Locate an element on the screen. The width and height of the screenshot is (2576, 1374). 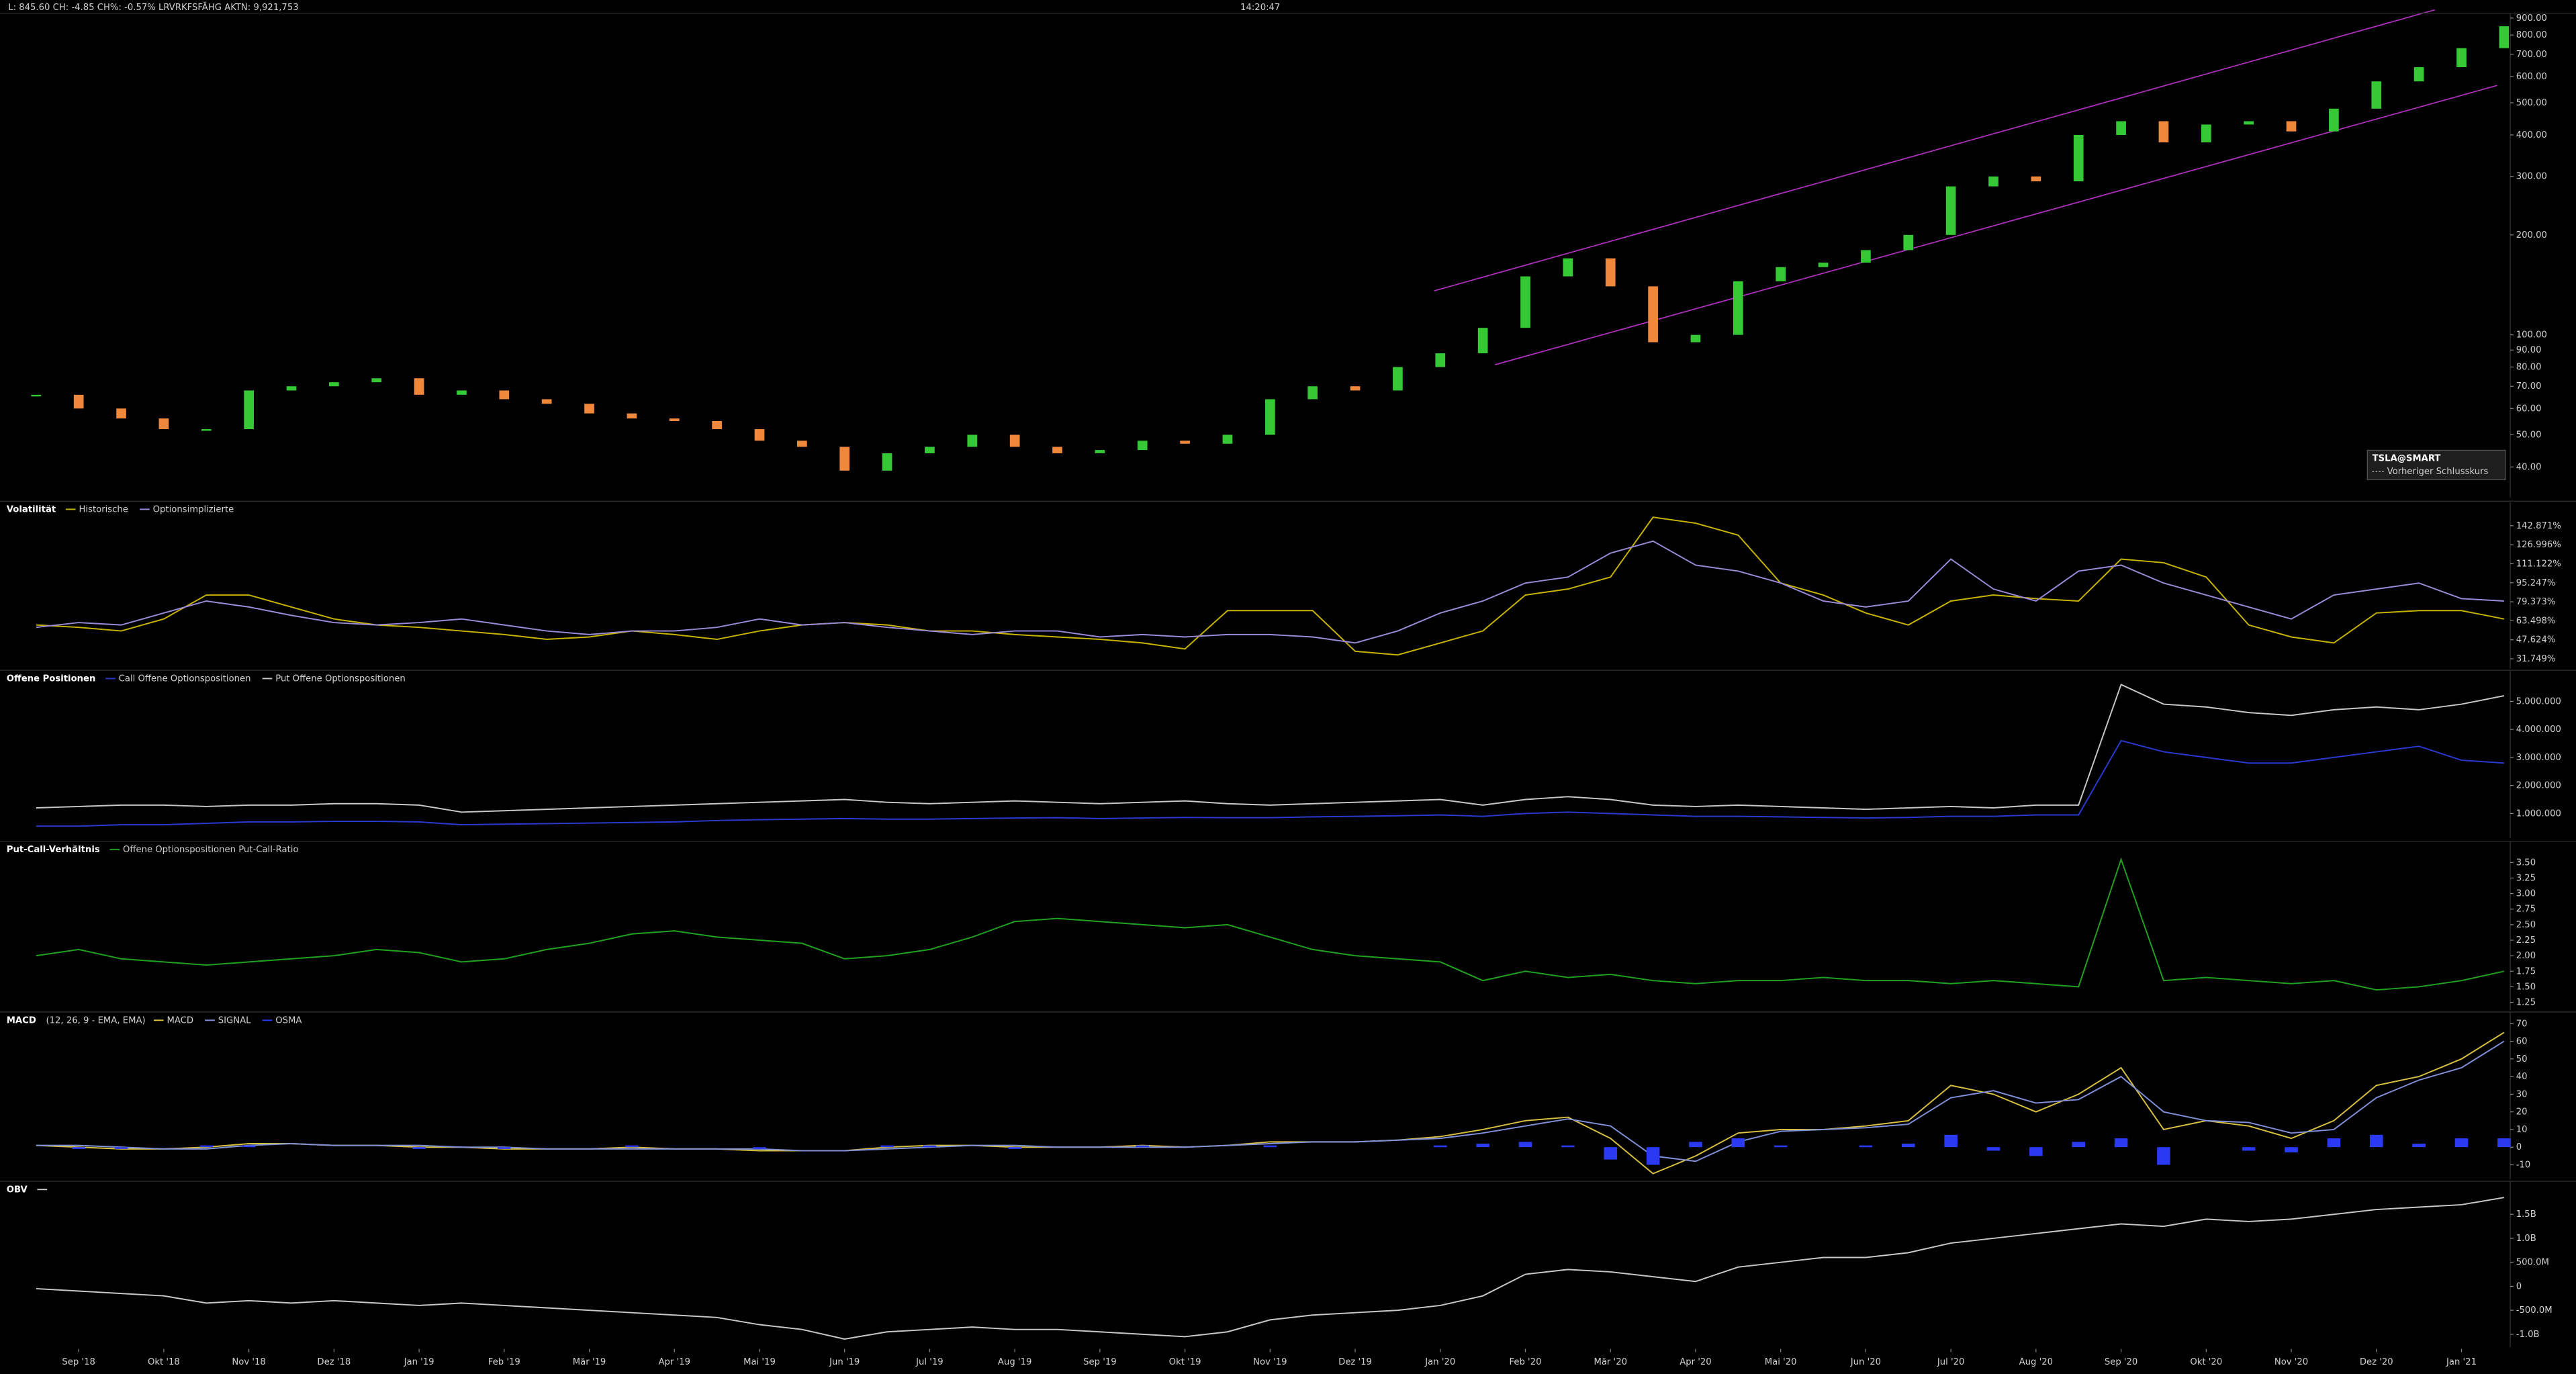
y-tick-label: 30 is located at coordinates (2522, 1094).